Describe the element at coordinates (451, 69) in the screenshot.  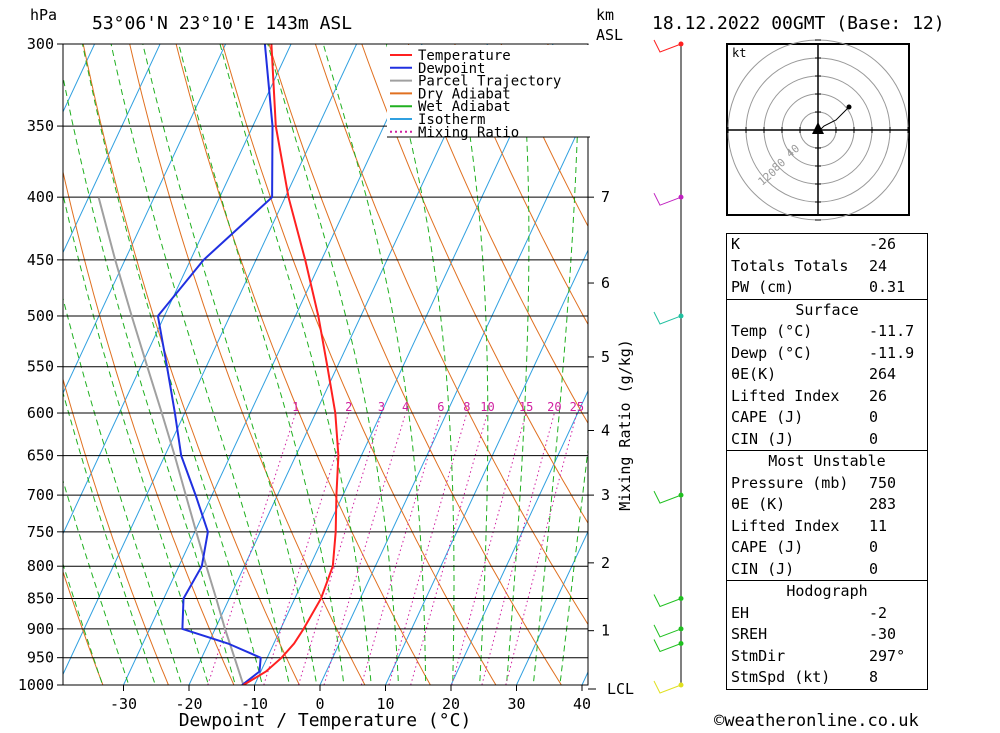
I see `legend-label: Dewpoint` at that location.